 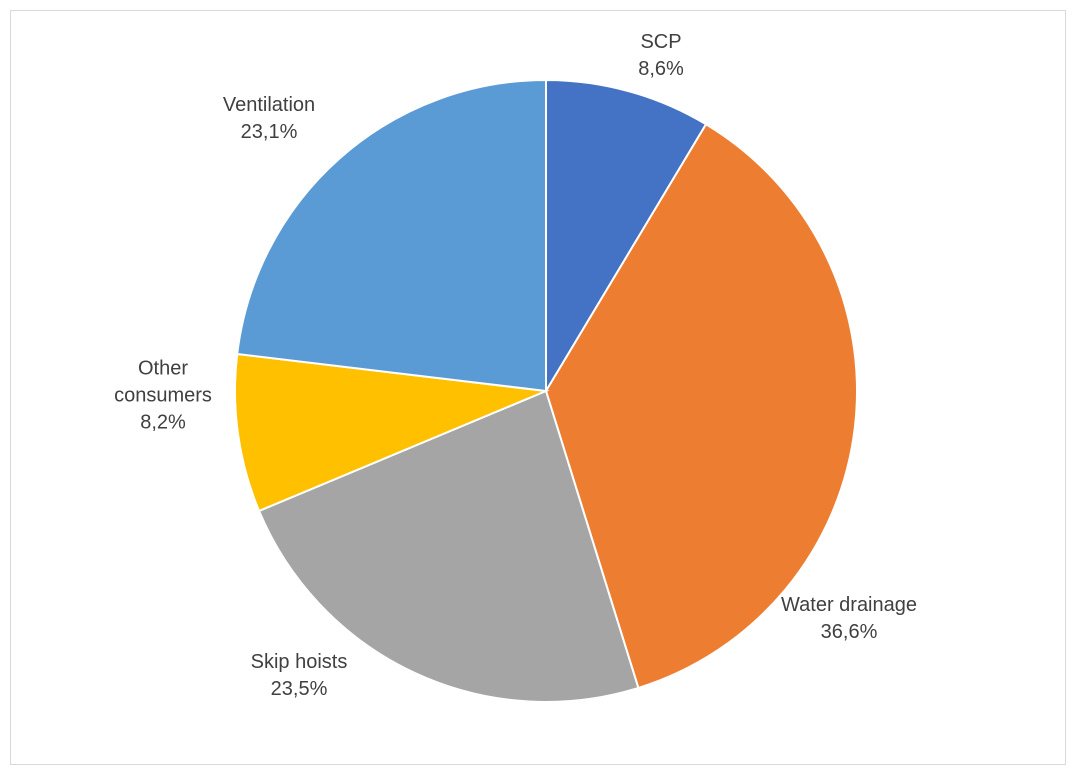 What do you see at coordinates (849, 632) in the screenshot?
I see `slice-value-label: 36,6%` at bounding box center [849, 632].